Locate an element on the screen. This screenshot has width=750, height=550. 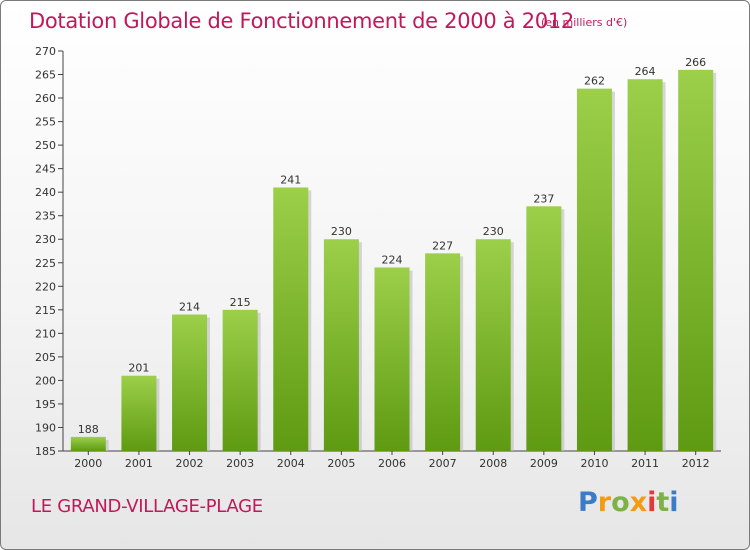
data-label: 241 is located at coordinates (290, 179).